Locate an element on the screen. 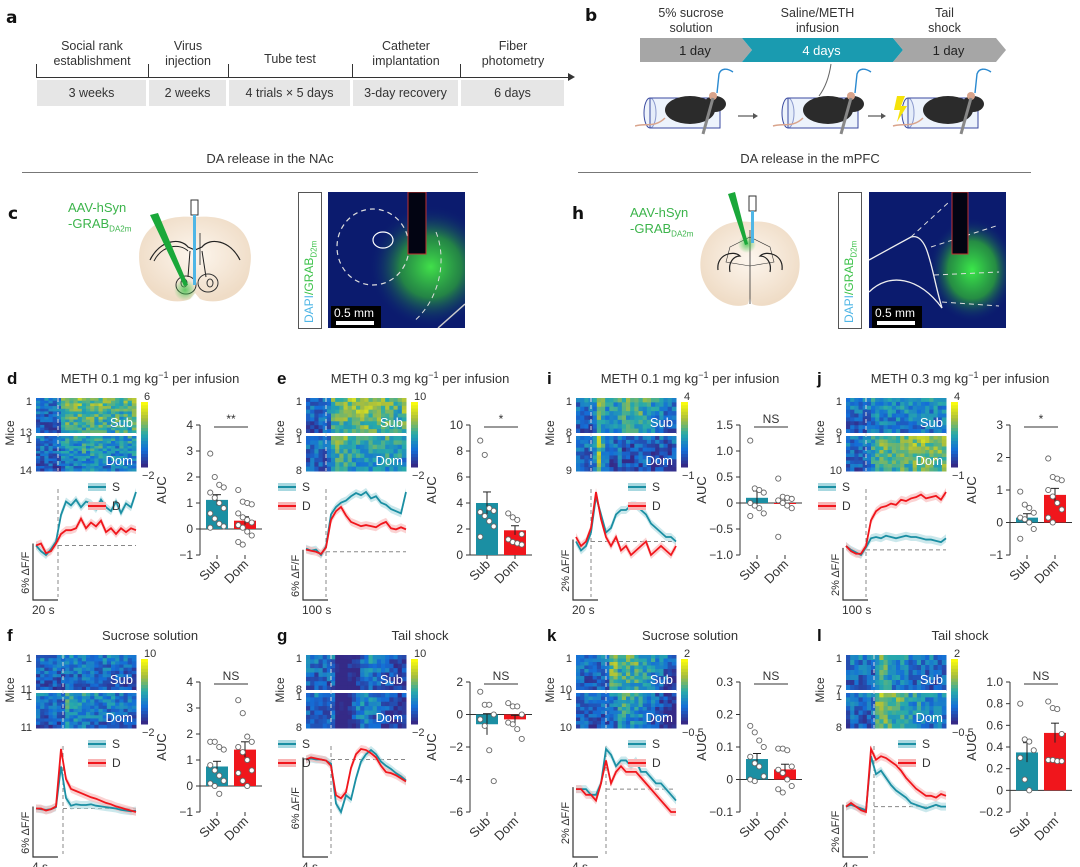 The image size is (1080, 867). section-divider-mpfc is located at coordinates (804, 172).